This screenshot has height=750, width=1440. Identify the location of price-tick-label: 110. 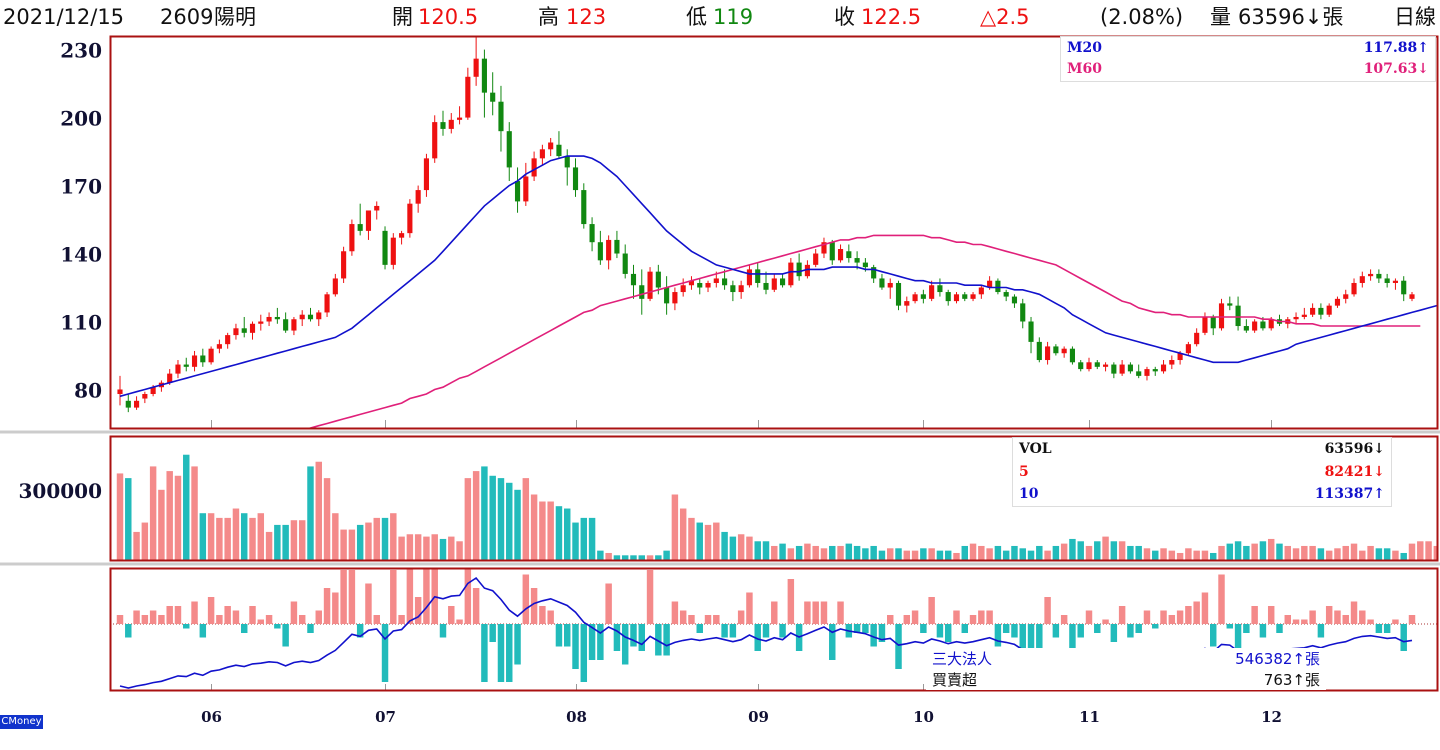
(81, 323).